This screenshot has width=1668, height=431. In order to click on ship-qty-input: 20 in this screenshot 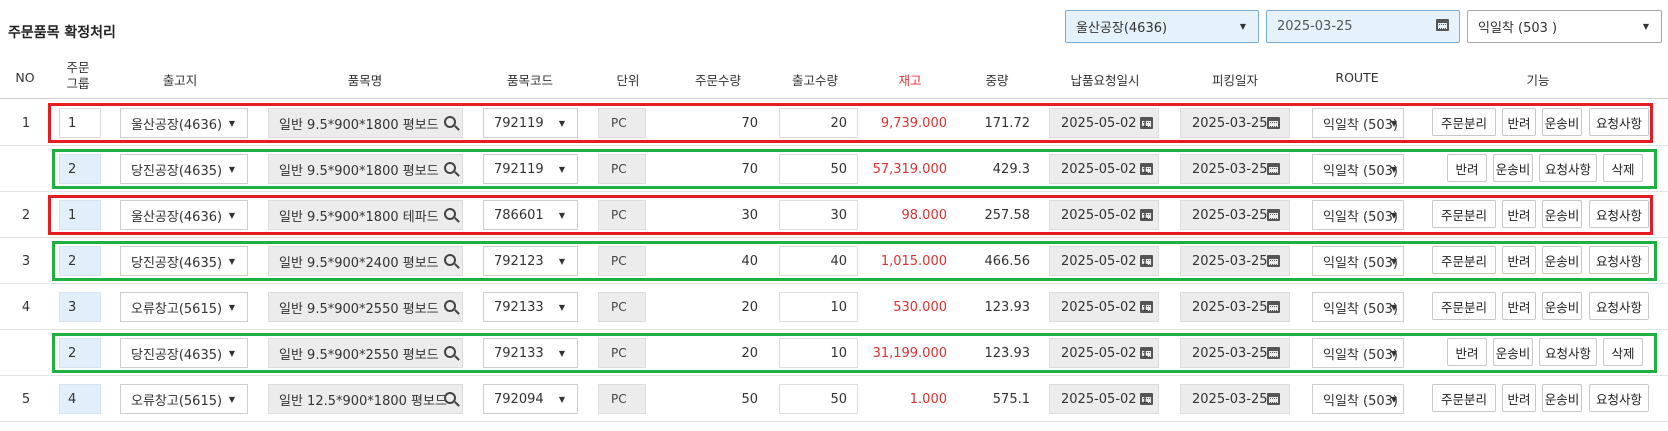, I will do `click(818, 123)`.